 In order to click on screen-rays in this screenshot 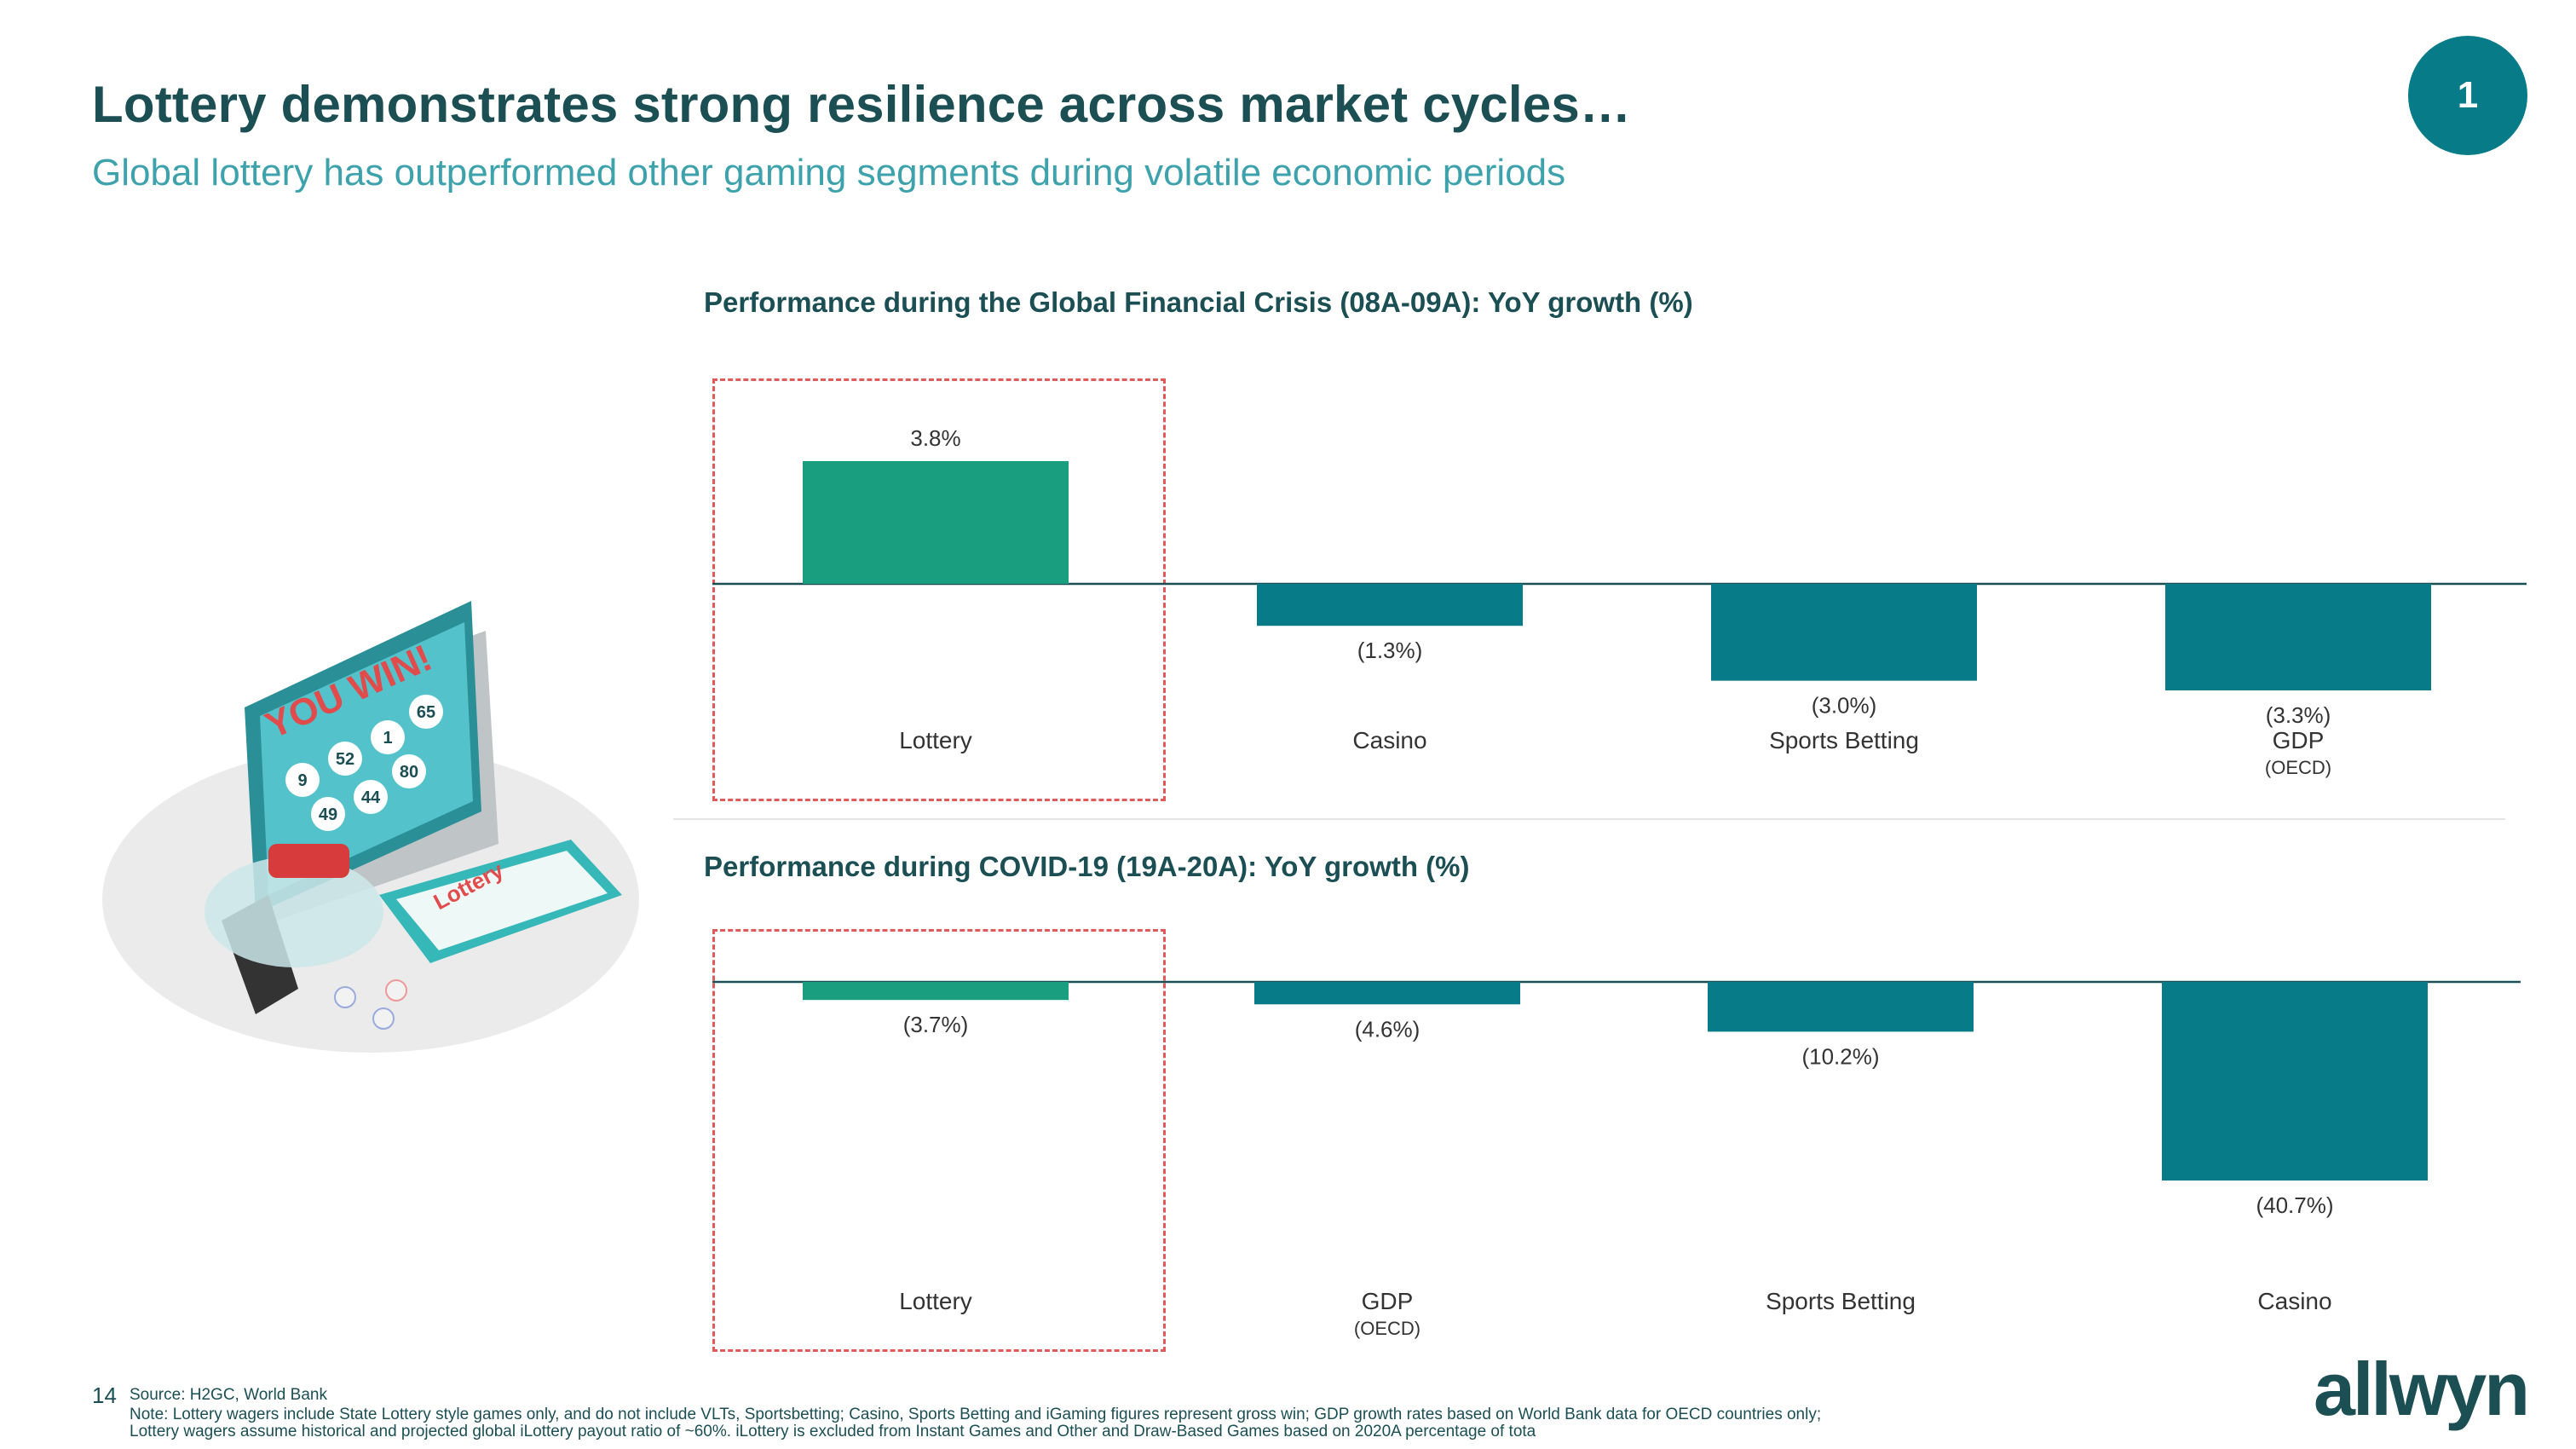, I will do `click(366, 758)`.